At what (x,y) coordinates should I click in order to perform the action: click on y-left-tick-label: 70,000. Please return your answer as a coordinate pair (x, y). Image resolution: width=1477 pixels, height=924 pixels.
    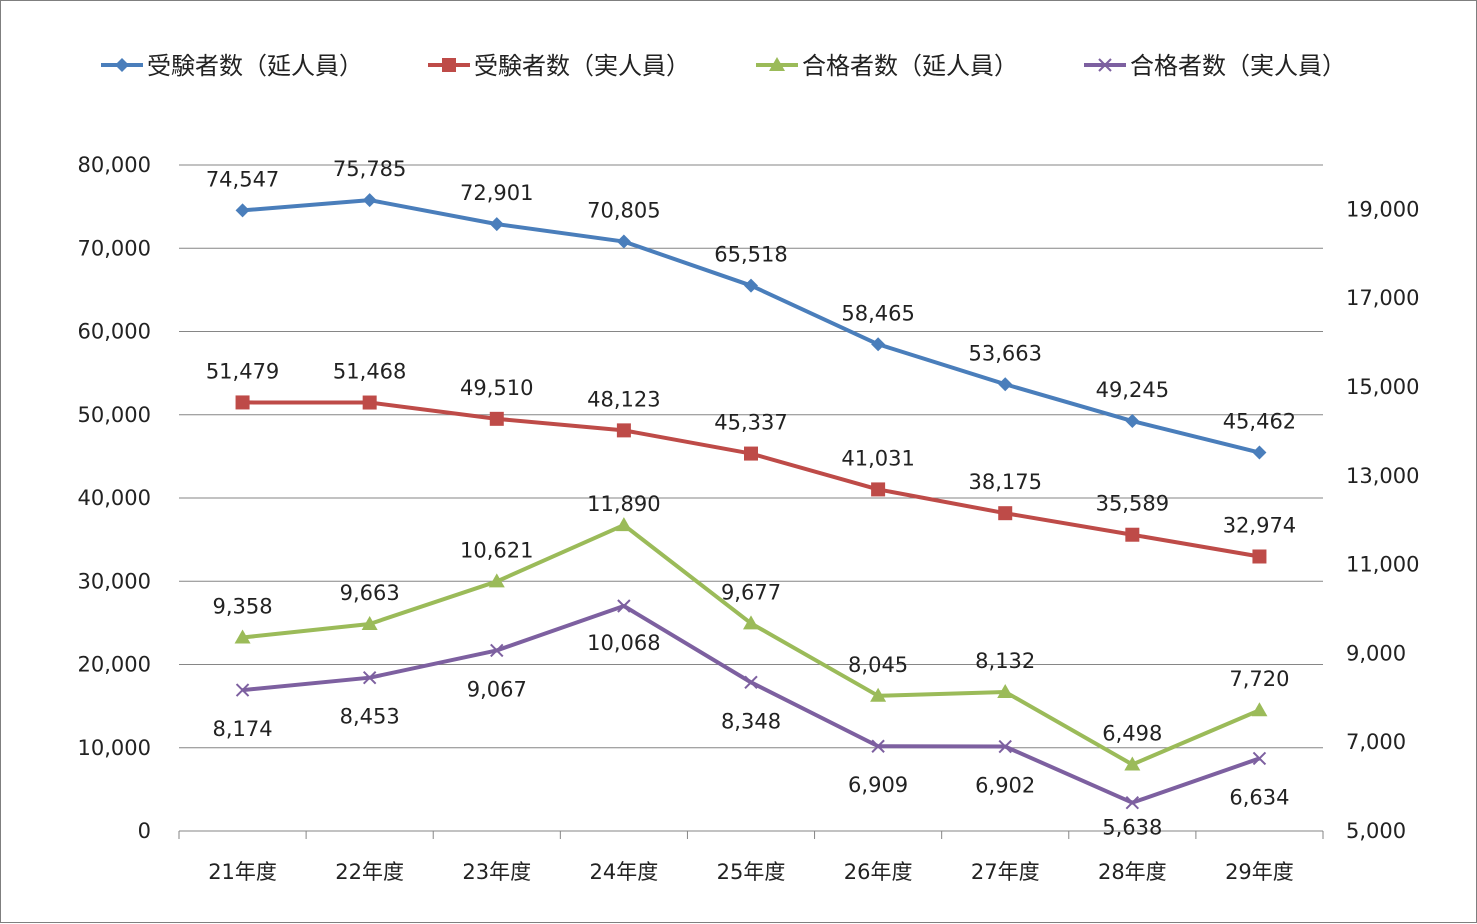
    Looking at the image, I should click on (114, 248).